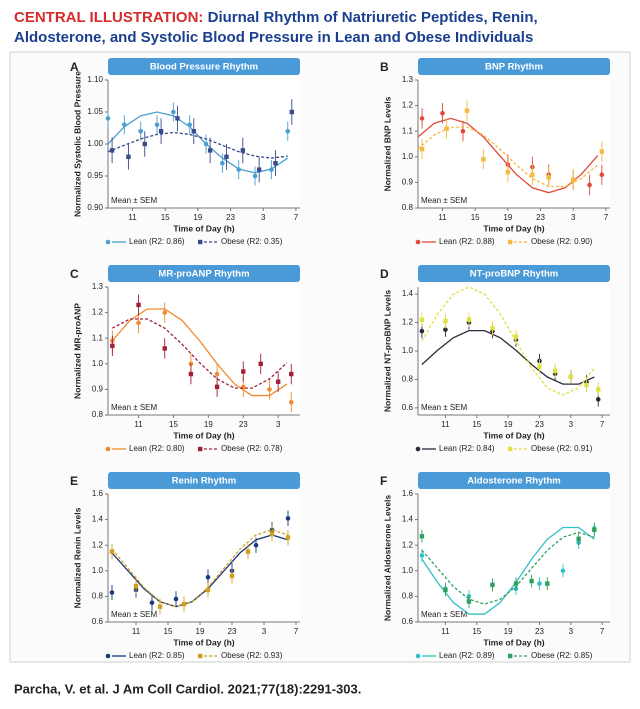 Image resolution: width=640 pixels, height=709 pixels. Describe the element at coordinates (562, 655) in the screenshot. I see `legend-label: Obese (R2: 0.85)` at that location.